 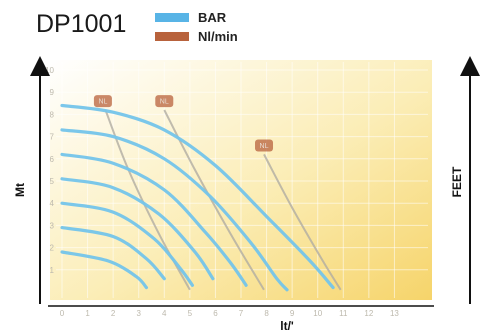 What do you see at coordinates (113, 313) in the screenshot?
I see `x-tick-label-2: 2` at bounding box center [113, 313].